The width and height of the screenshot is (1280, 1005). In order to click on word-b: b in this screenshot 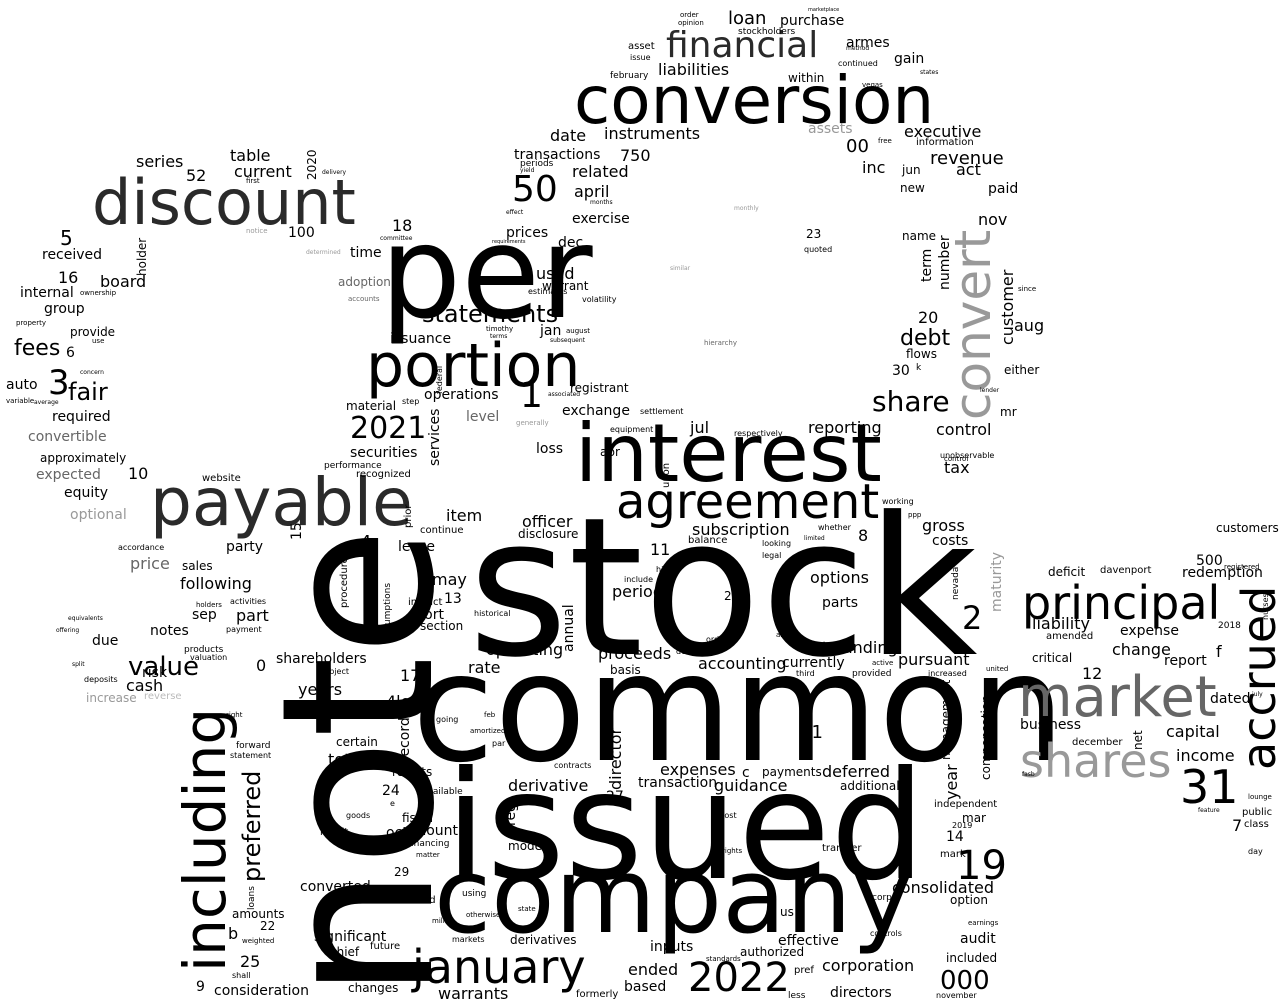, I will do `click(233, 933)`.